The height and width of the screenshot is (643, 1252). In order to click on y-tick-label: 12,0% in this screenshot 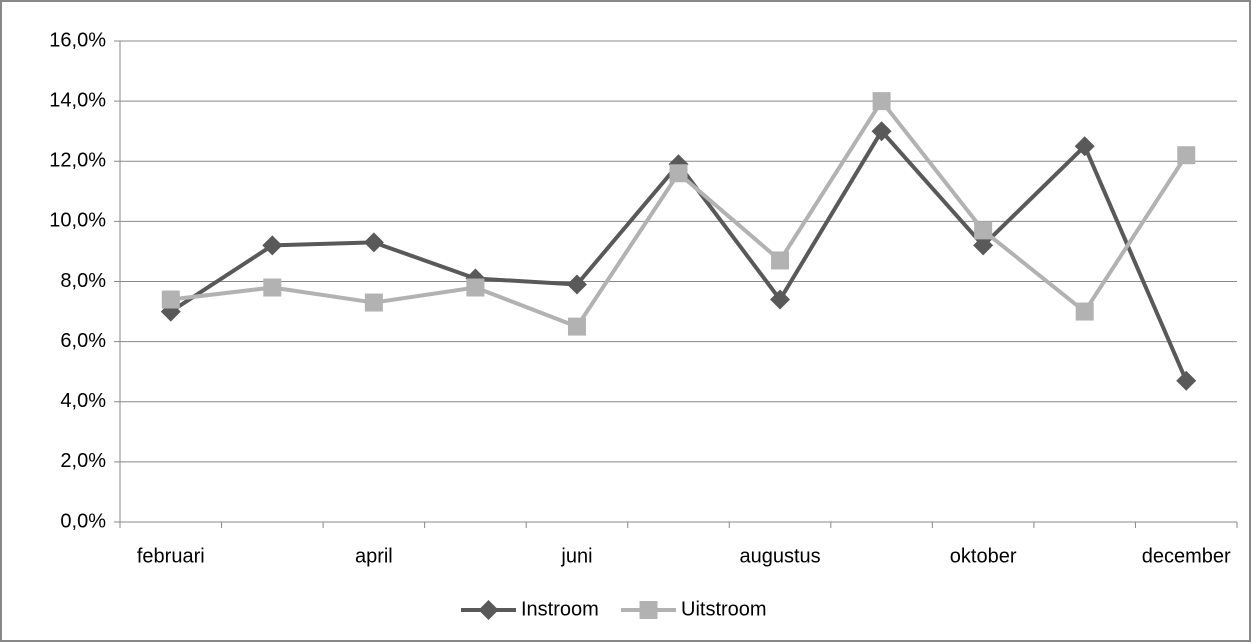, I will do `click(77, 161)`.